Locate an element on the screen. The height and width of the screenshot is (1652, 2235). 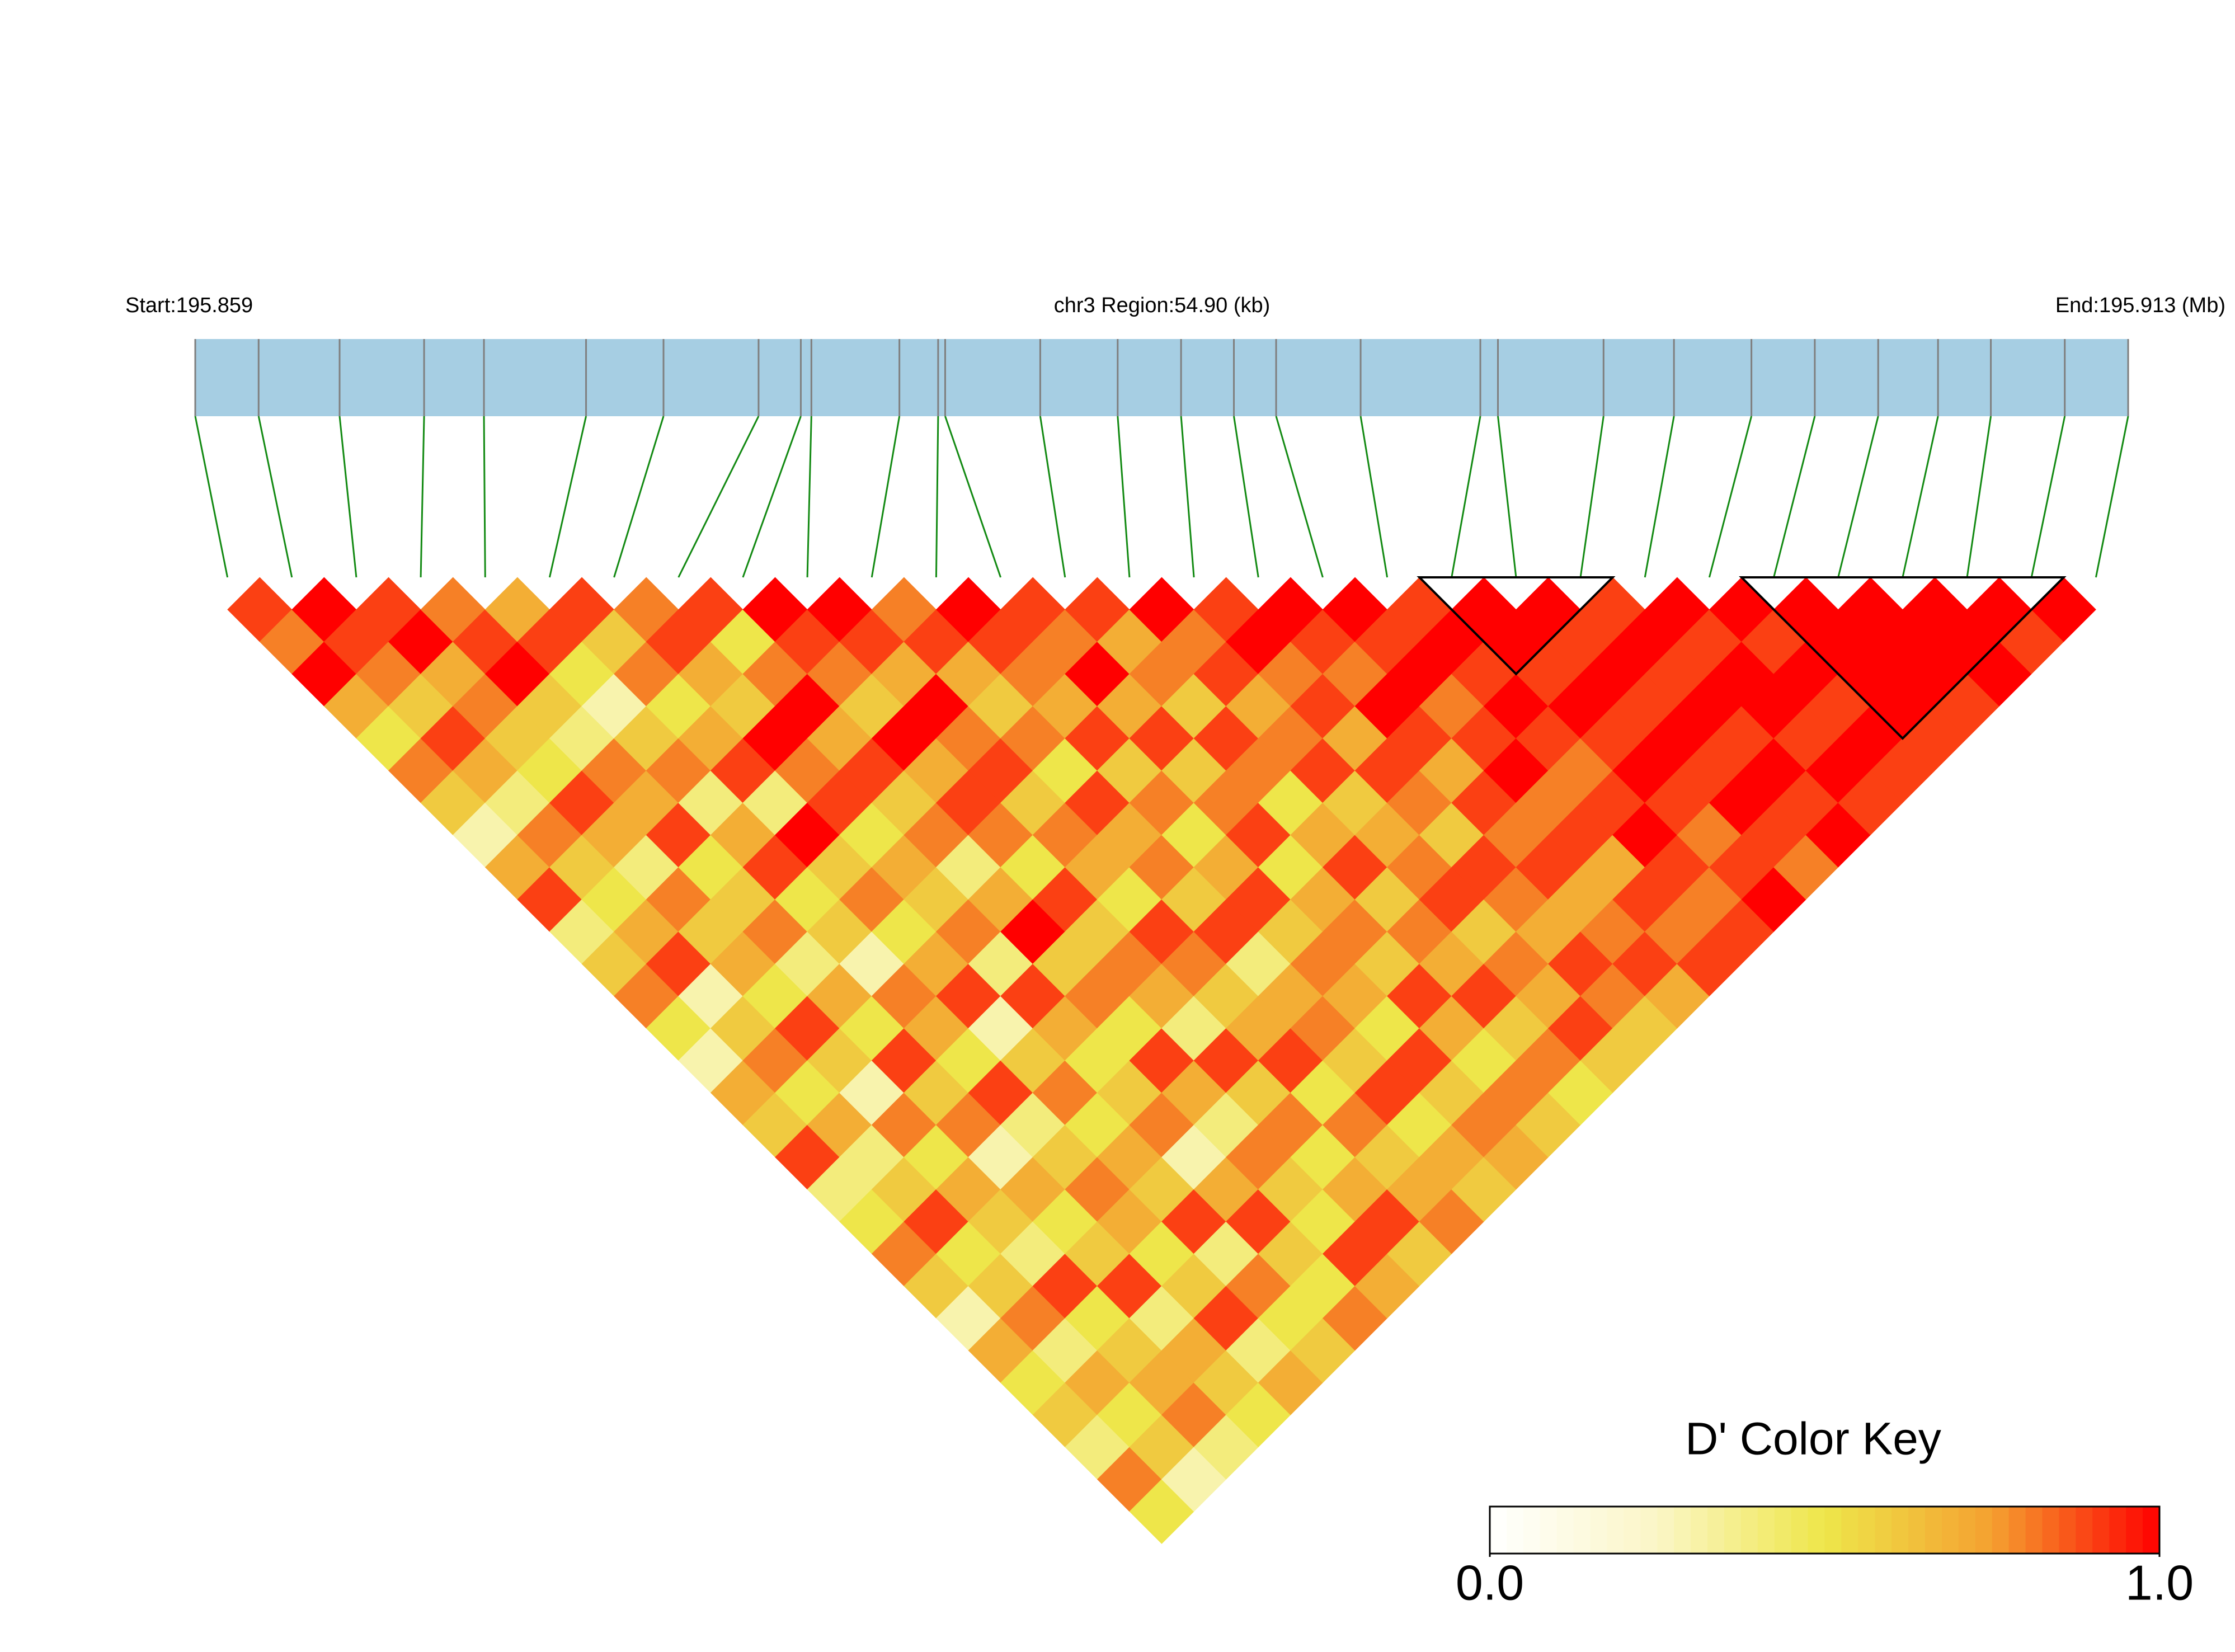
end-label: End:195.913 (Mb) is located at coordinates (2140, 306).